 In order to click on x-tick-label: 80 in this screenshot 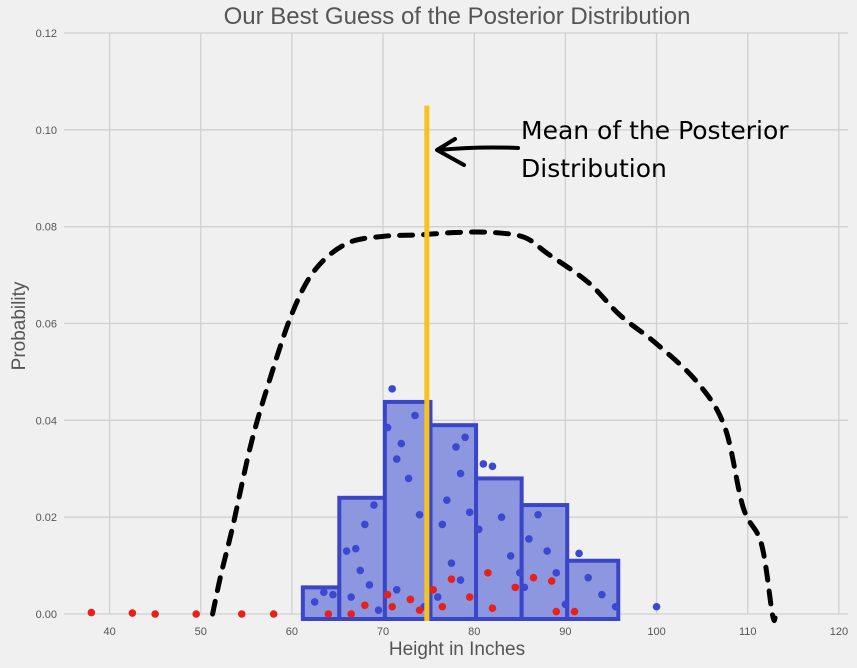, I will do `click(474, 632)`.